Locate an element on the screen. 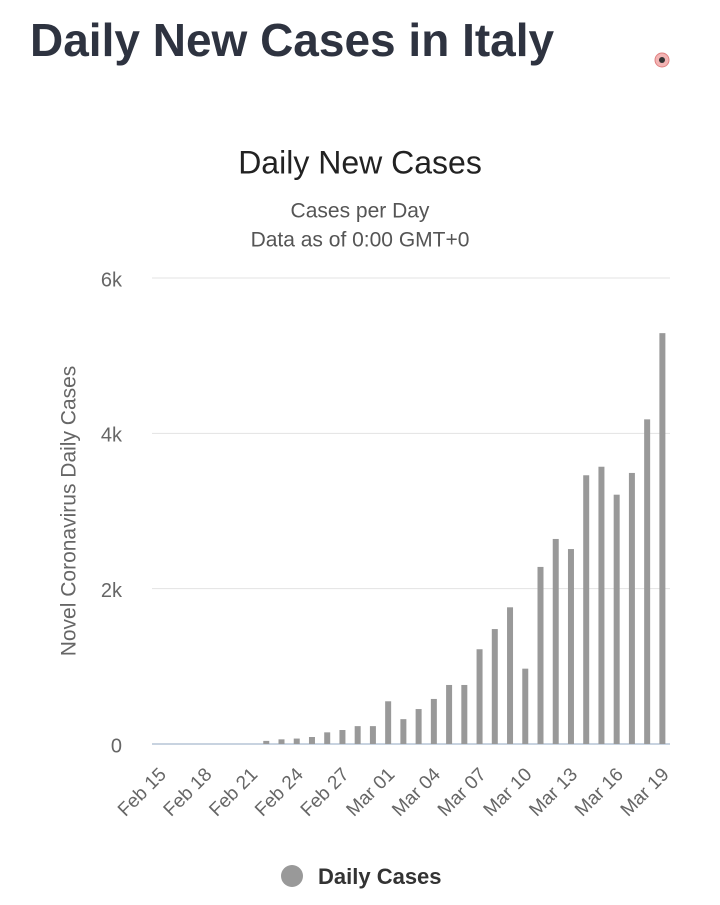  x-tick-label: Feb 27 is located at coordinates (325, 792).